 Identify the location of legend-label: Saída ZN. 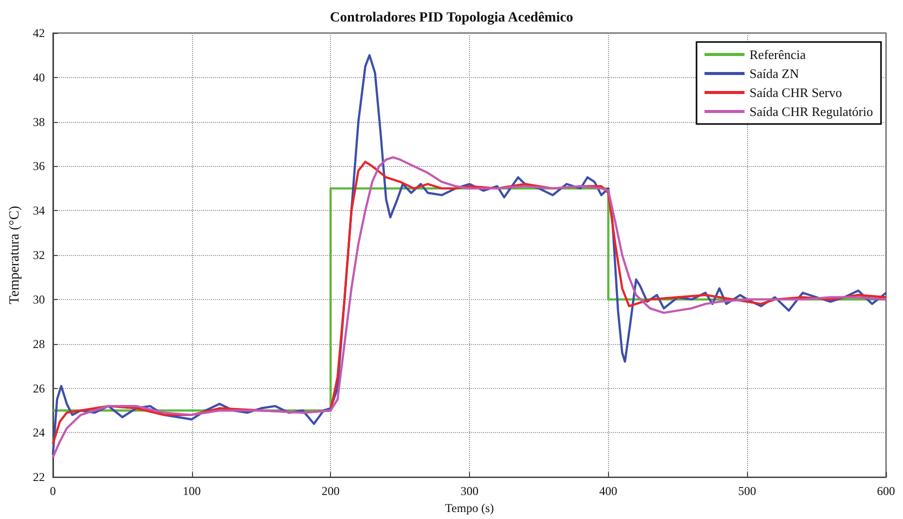
(775, 73).